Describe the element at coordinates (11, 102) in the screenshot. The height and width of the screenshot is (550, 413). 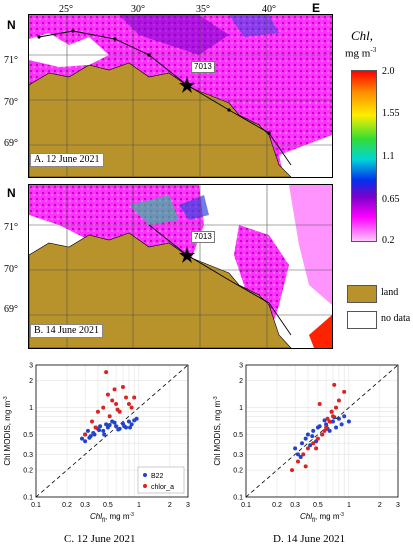
I see `lat-label-a-70: 70°` at that location.